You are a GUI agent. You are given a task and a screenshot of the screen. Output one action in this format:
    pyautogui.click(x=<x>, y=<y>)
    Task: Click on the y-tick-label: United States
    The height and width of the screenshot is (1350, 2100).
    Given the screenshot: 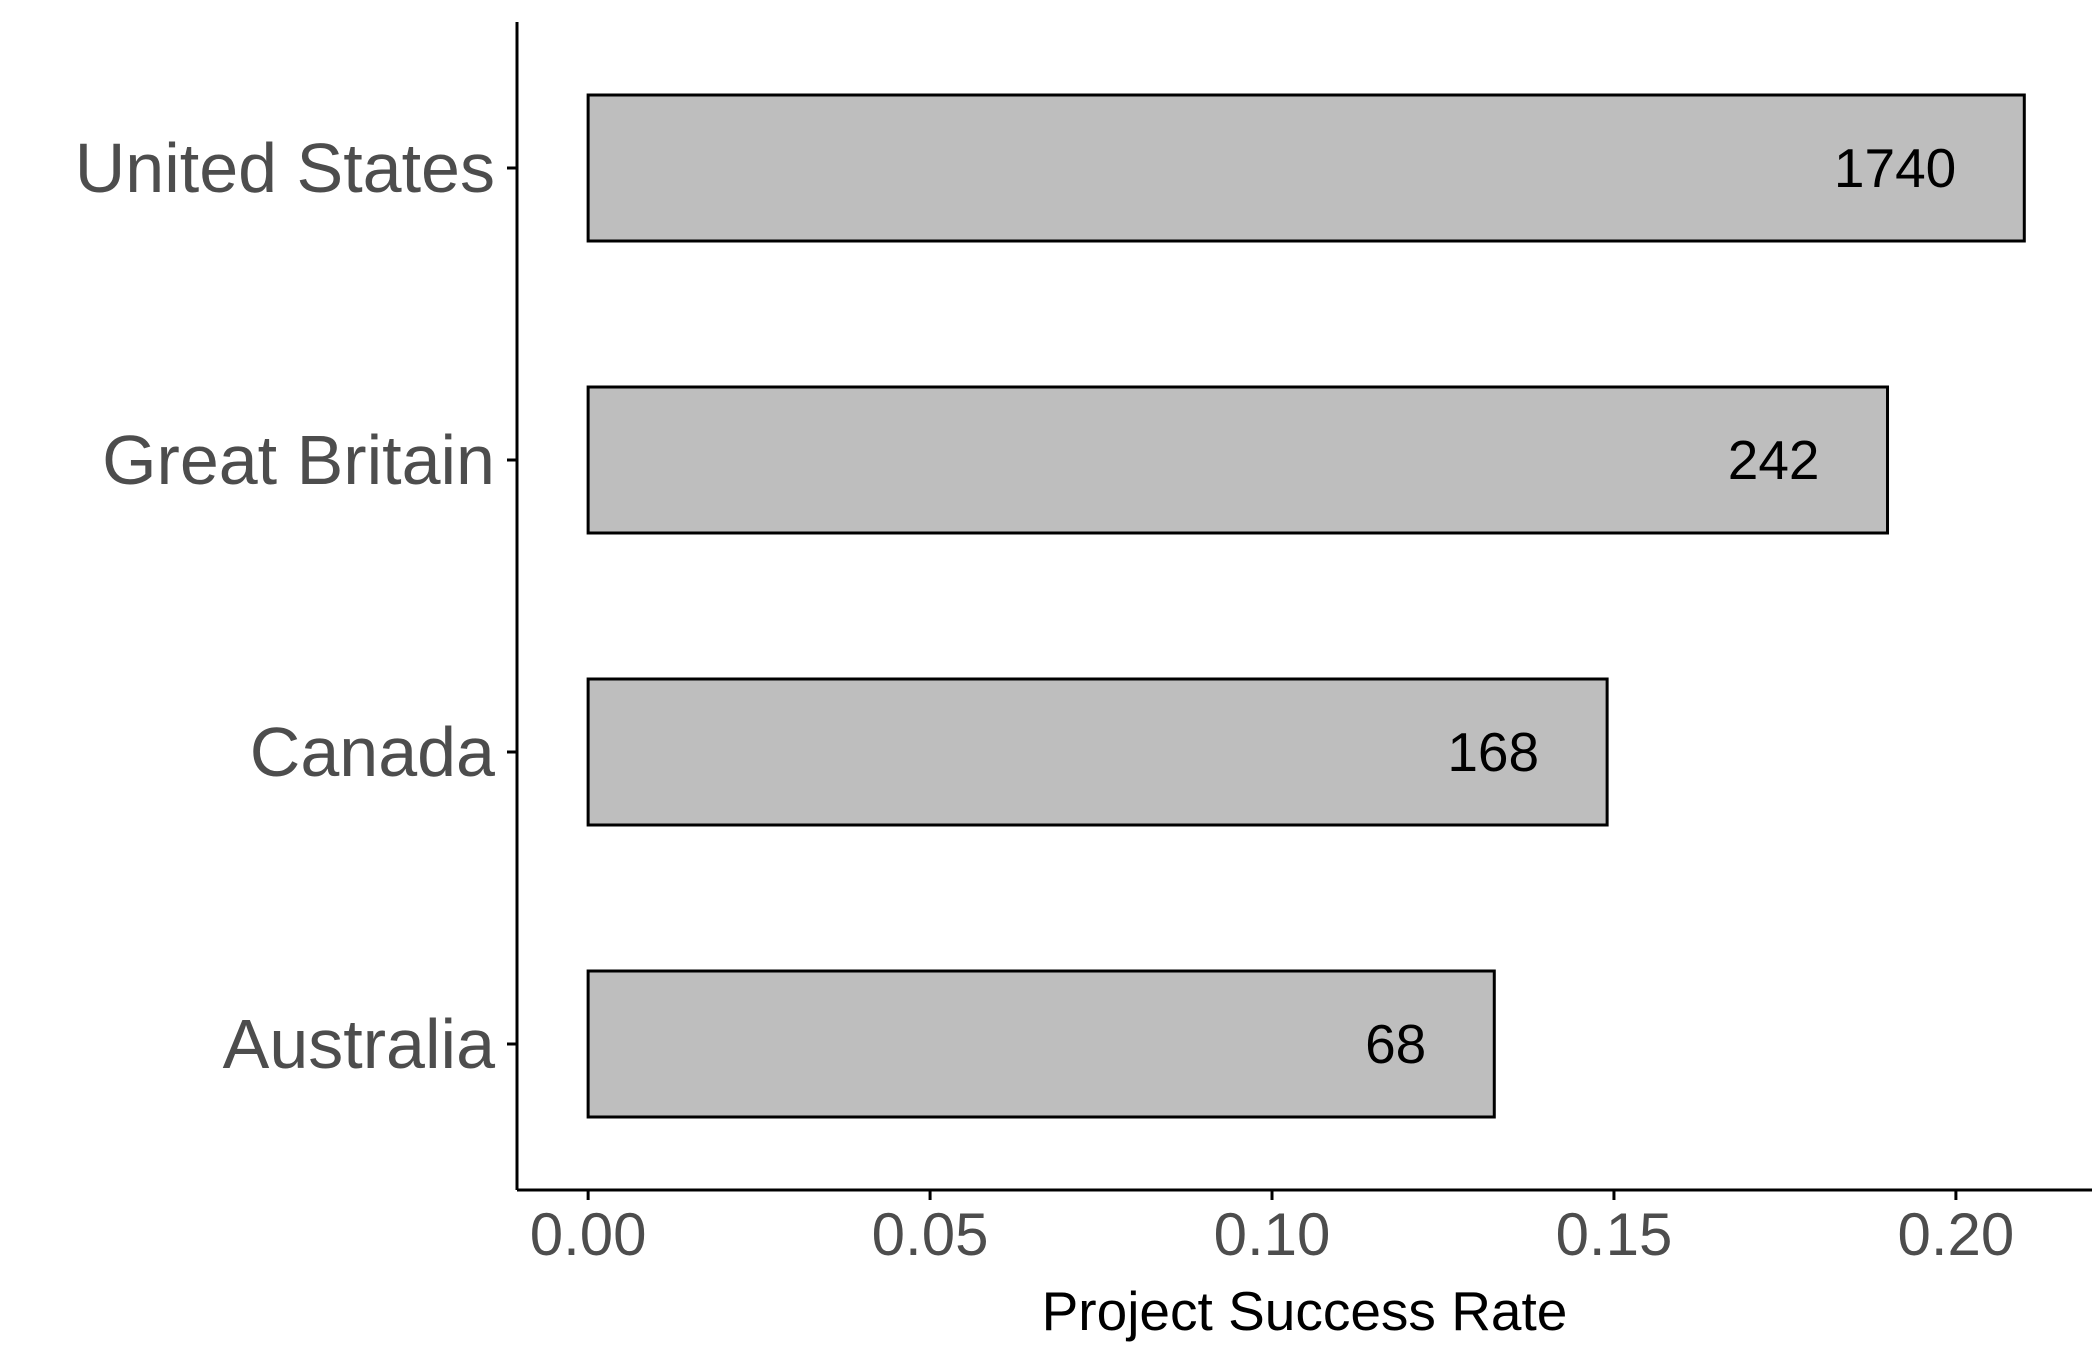 What is the action you would take?
    pyautogui.click(x=285, y=168)
    